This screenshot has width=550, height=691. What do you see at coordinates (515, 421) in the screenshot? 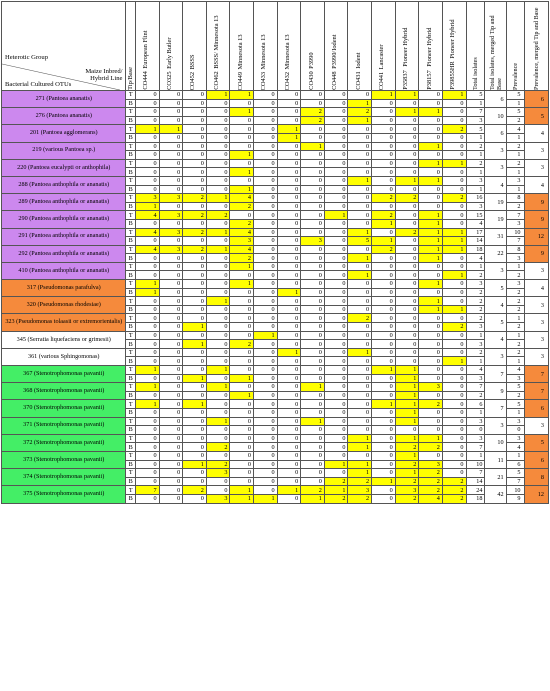
I see `prevalence-cell: 3` at bounding box center [515, 421].